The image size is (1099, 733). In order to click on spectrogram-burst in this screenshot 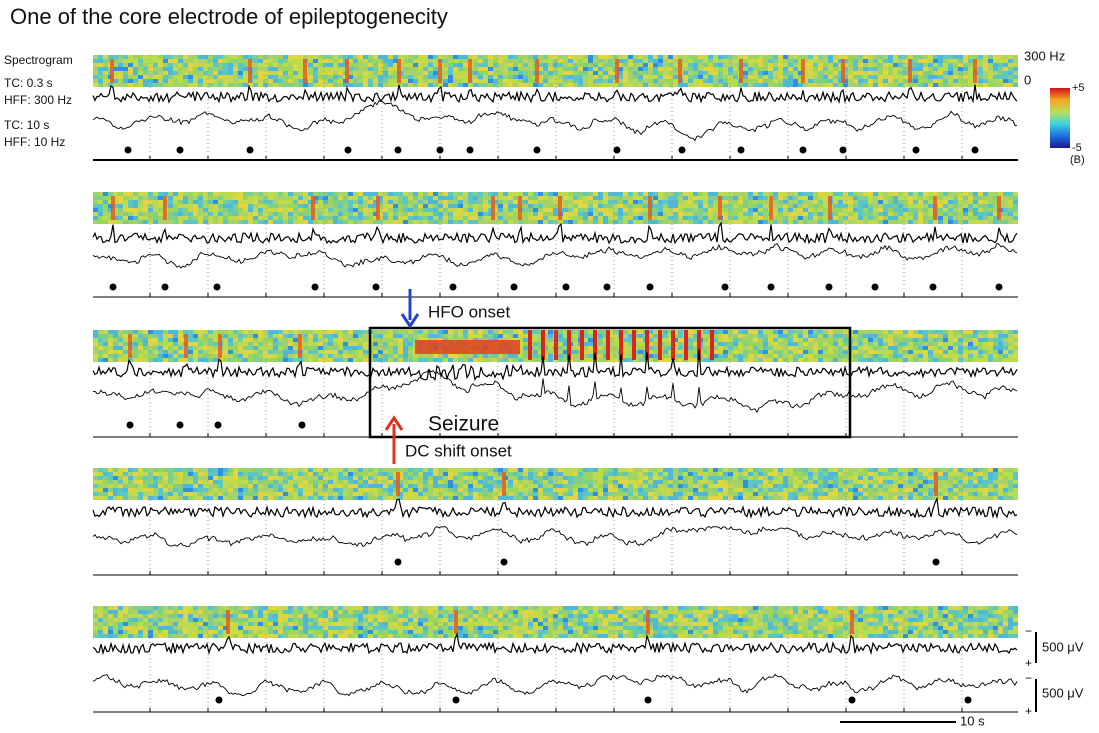, I will do `click(112, 71)`.